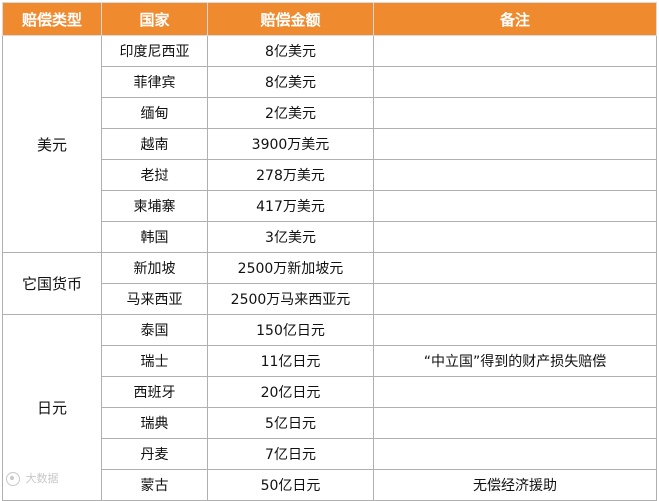  Describe the element at coordinates (154, 299) in the screenshot. I see `country-cell: 马来西亚` at that location.